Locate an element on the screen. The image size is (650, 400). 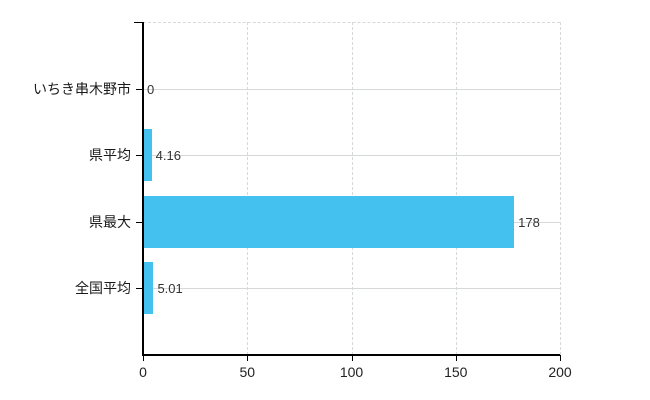
x-tick-label-0: 0 is located at coordinates (143, 372).